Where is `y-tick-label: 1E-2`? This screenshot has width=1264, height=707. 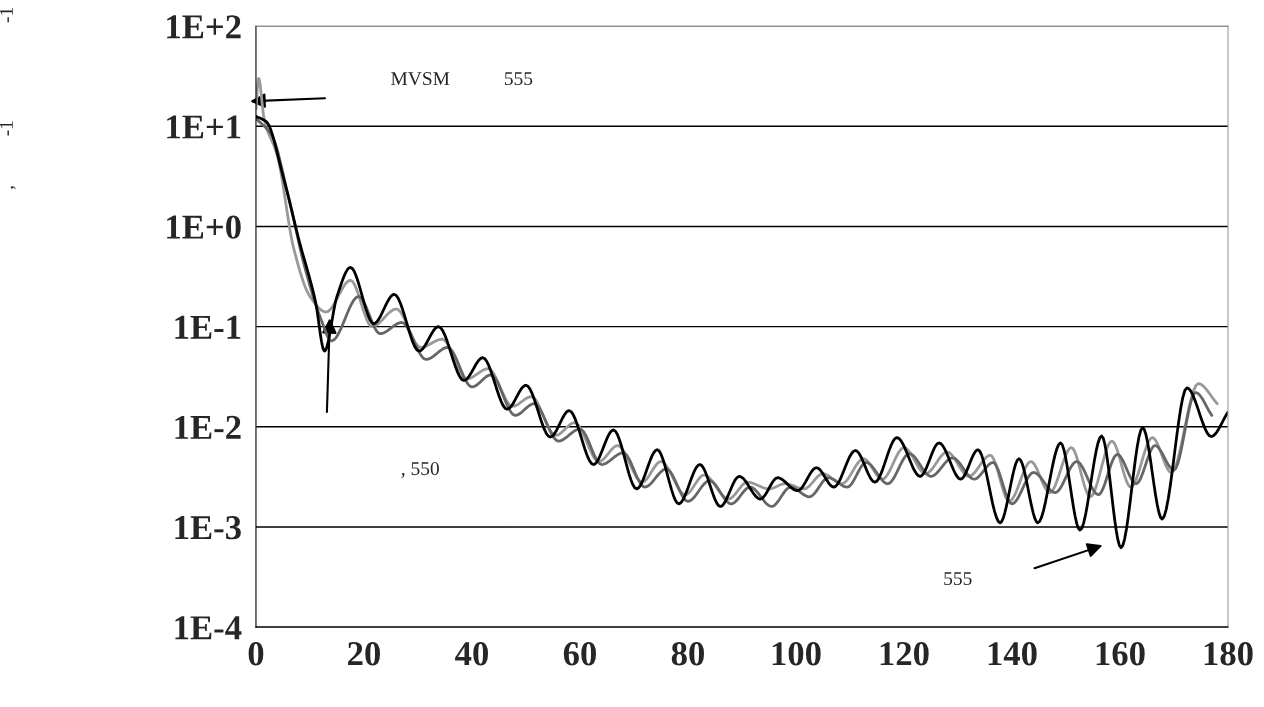
y-tick-label: 1E-2 is located at coordinates (208, 427).